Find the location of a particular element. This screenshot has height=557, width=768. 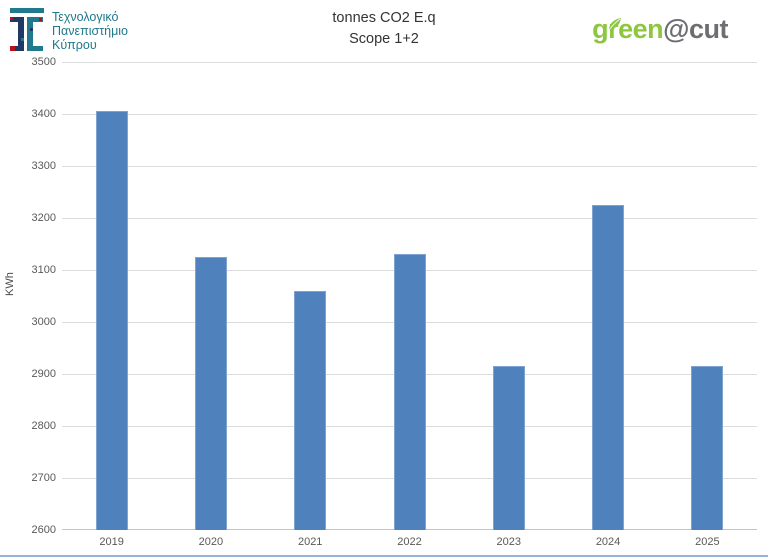

x-tick-label: 2022 is located at coordinates (409, 542).